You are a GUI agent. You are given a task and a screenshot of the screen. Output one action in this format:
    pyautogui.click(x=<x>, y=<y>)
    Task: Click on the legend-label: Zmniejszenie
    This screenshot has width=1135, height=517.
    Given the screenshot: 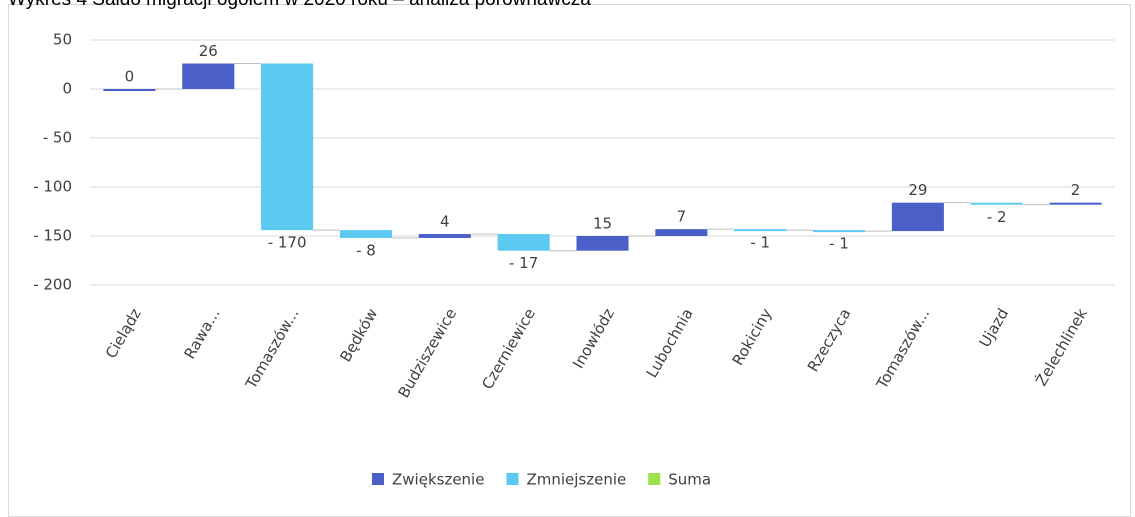 What is the action you would take?
    pyautogui.click(x=576, y=480)
    